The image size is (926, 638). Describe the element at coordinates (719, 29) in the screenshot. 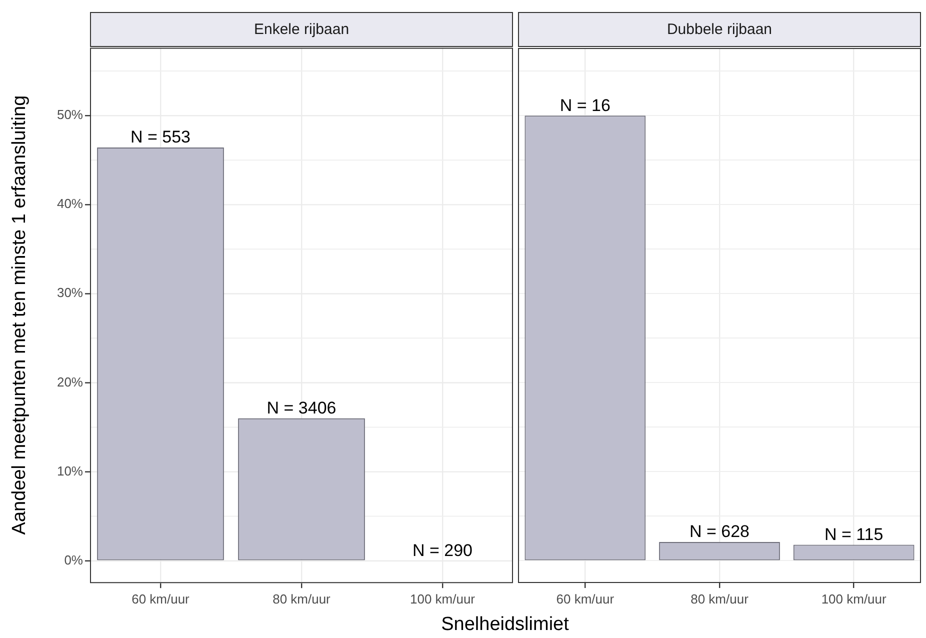

I see `chart-title: Dubbele rijbaan` at that location.